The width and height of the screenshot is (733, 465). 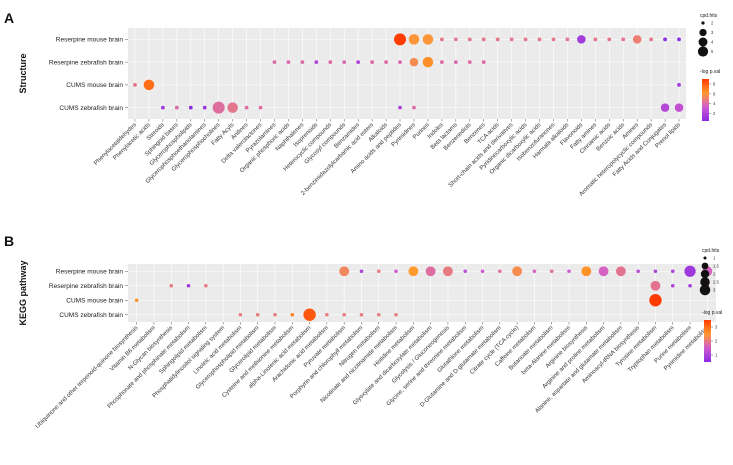 I want to click on color-legend-label: 4, so click(x=714, y=103).